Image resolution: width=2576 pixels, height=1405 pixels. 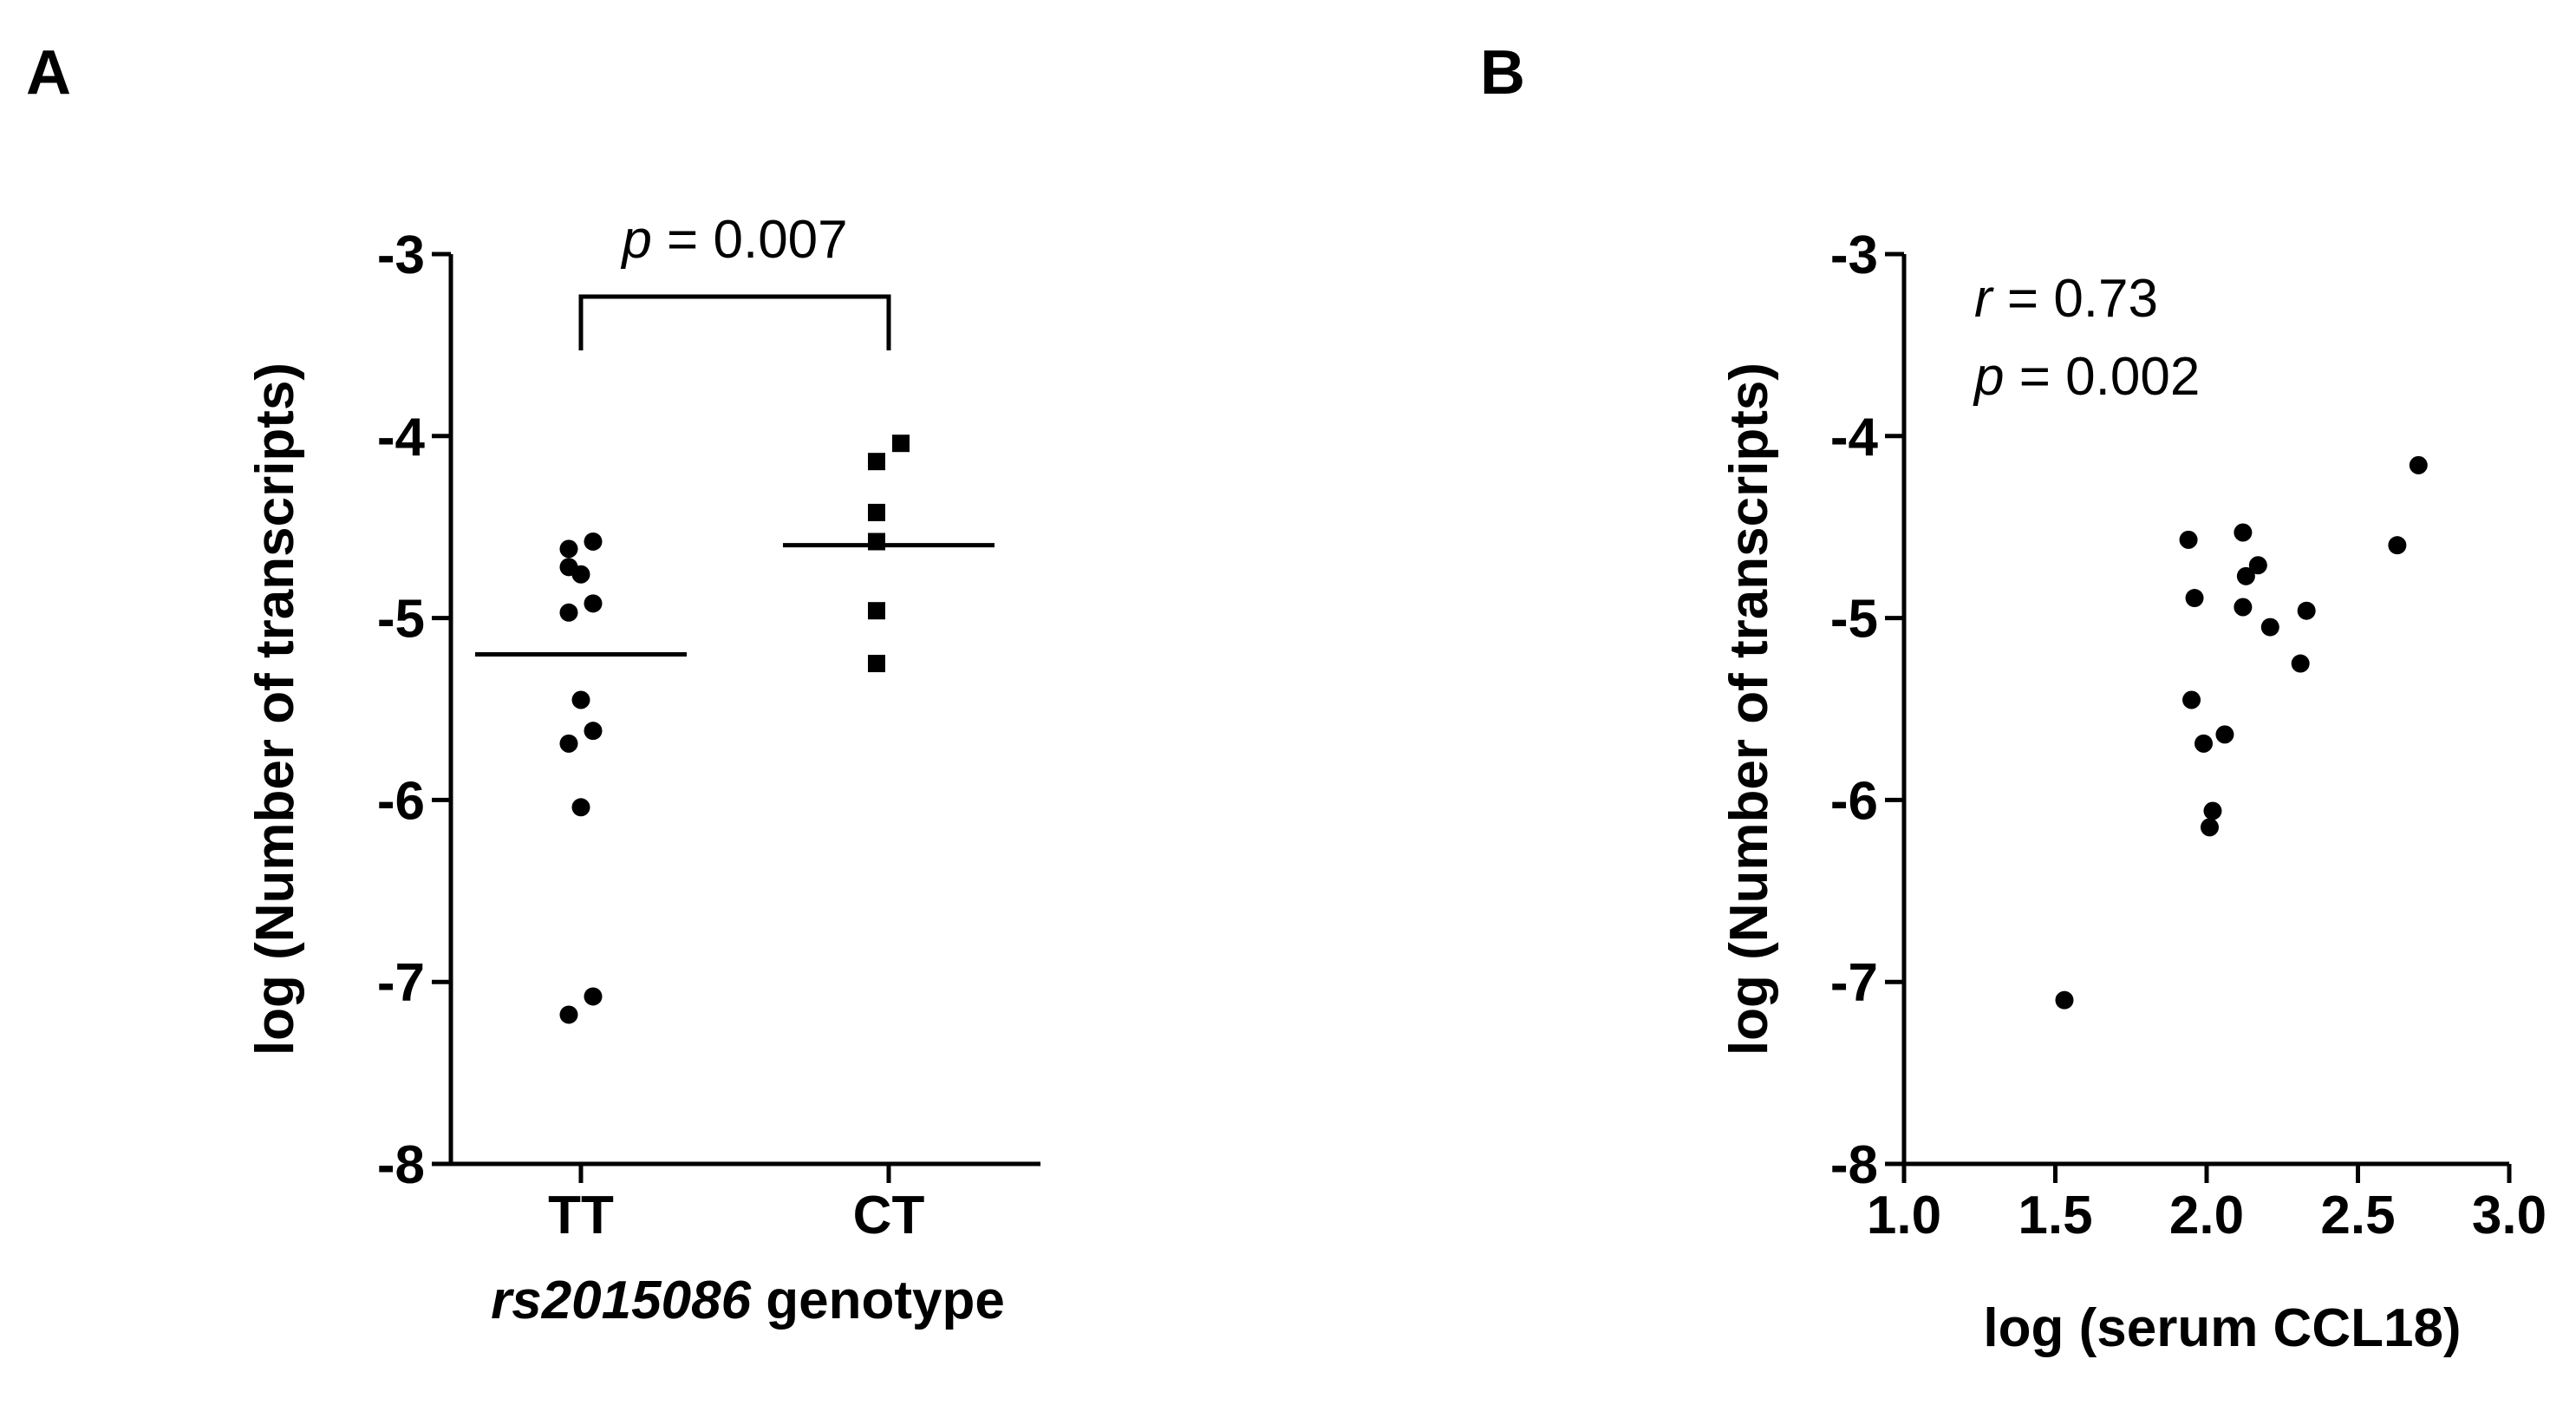 I want to click on significance-bracket, so click(x=735, y=322).